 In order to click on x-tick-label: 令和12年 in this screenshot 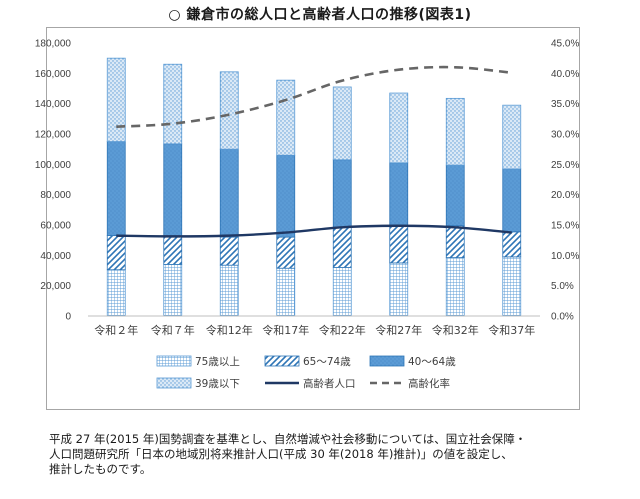, I will do `click(229, 330)`.